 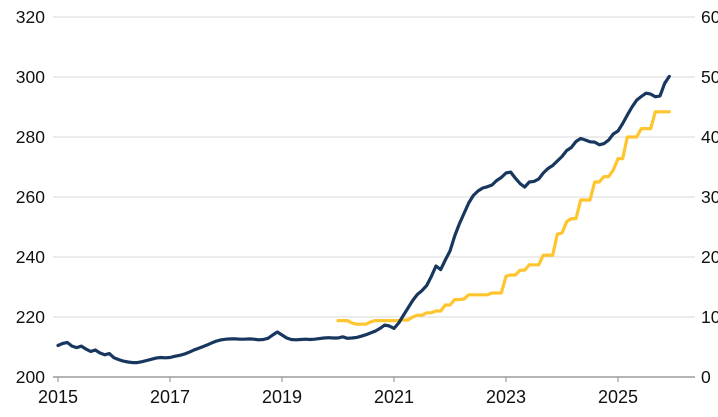 What do you see at coordinates (706, 377) in the screenshot?
I see `y-axis-right-tick-label: 0` at bounding box center [706, 377].